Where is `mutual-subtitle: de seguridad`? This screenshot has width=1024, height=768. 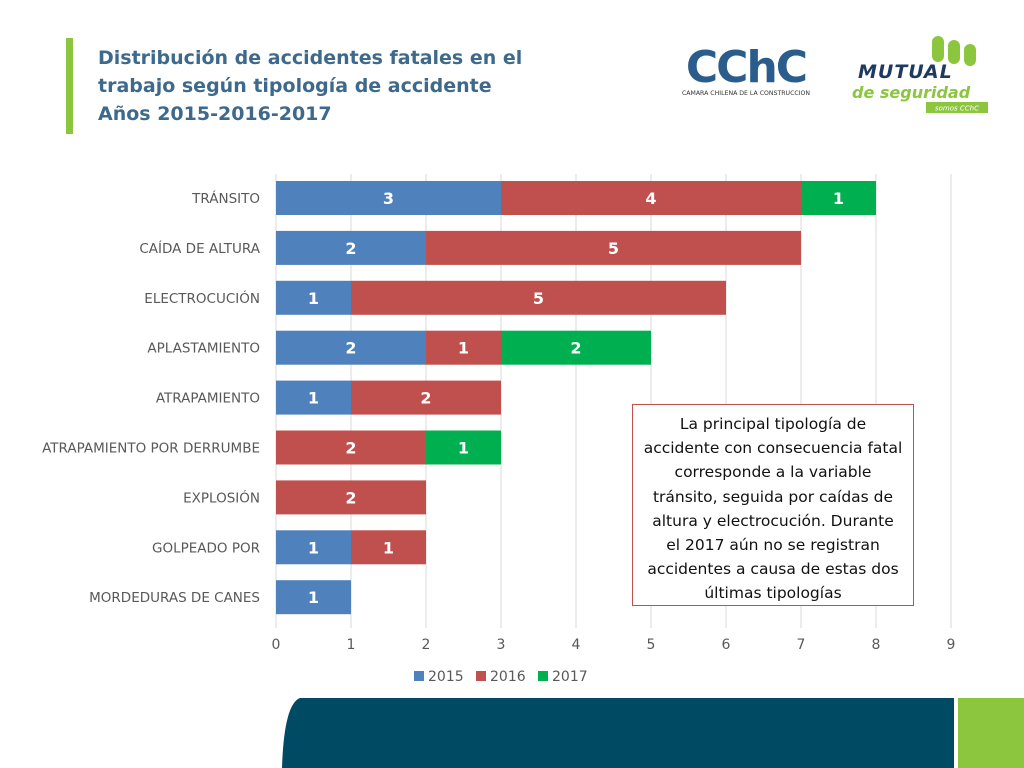 mutual-subtitle: de seguridad is located at coordinates (911, 92).